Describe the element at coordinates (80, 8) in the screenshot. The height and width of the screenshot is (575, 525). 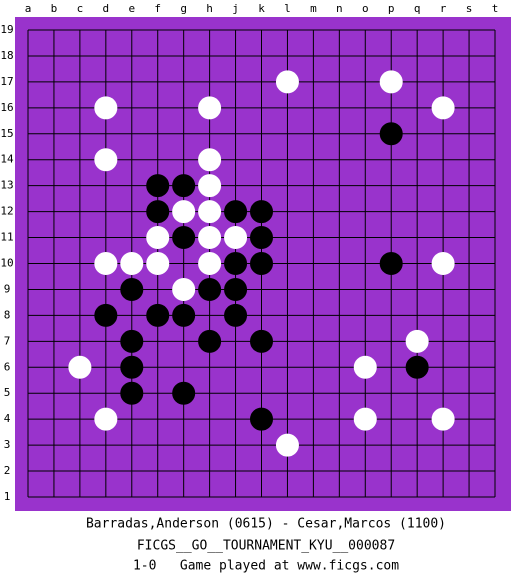
I see `column-label: c` at that location.